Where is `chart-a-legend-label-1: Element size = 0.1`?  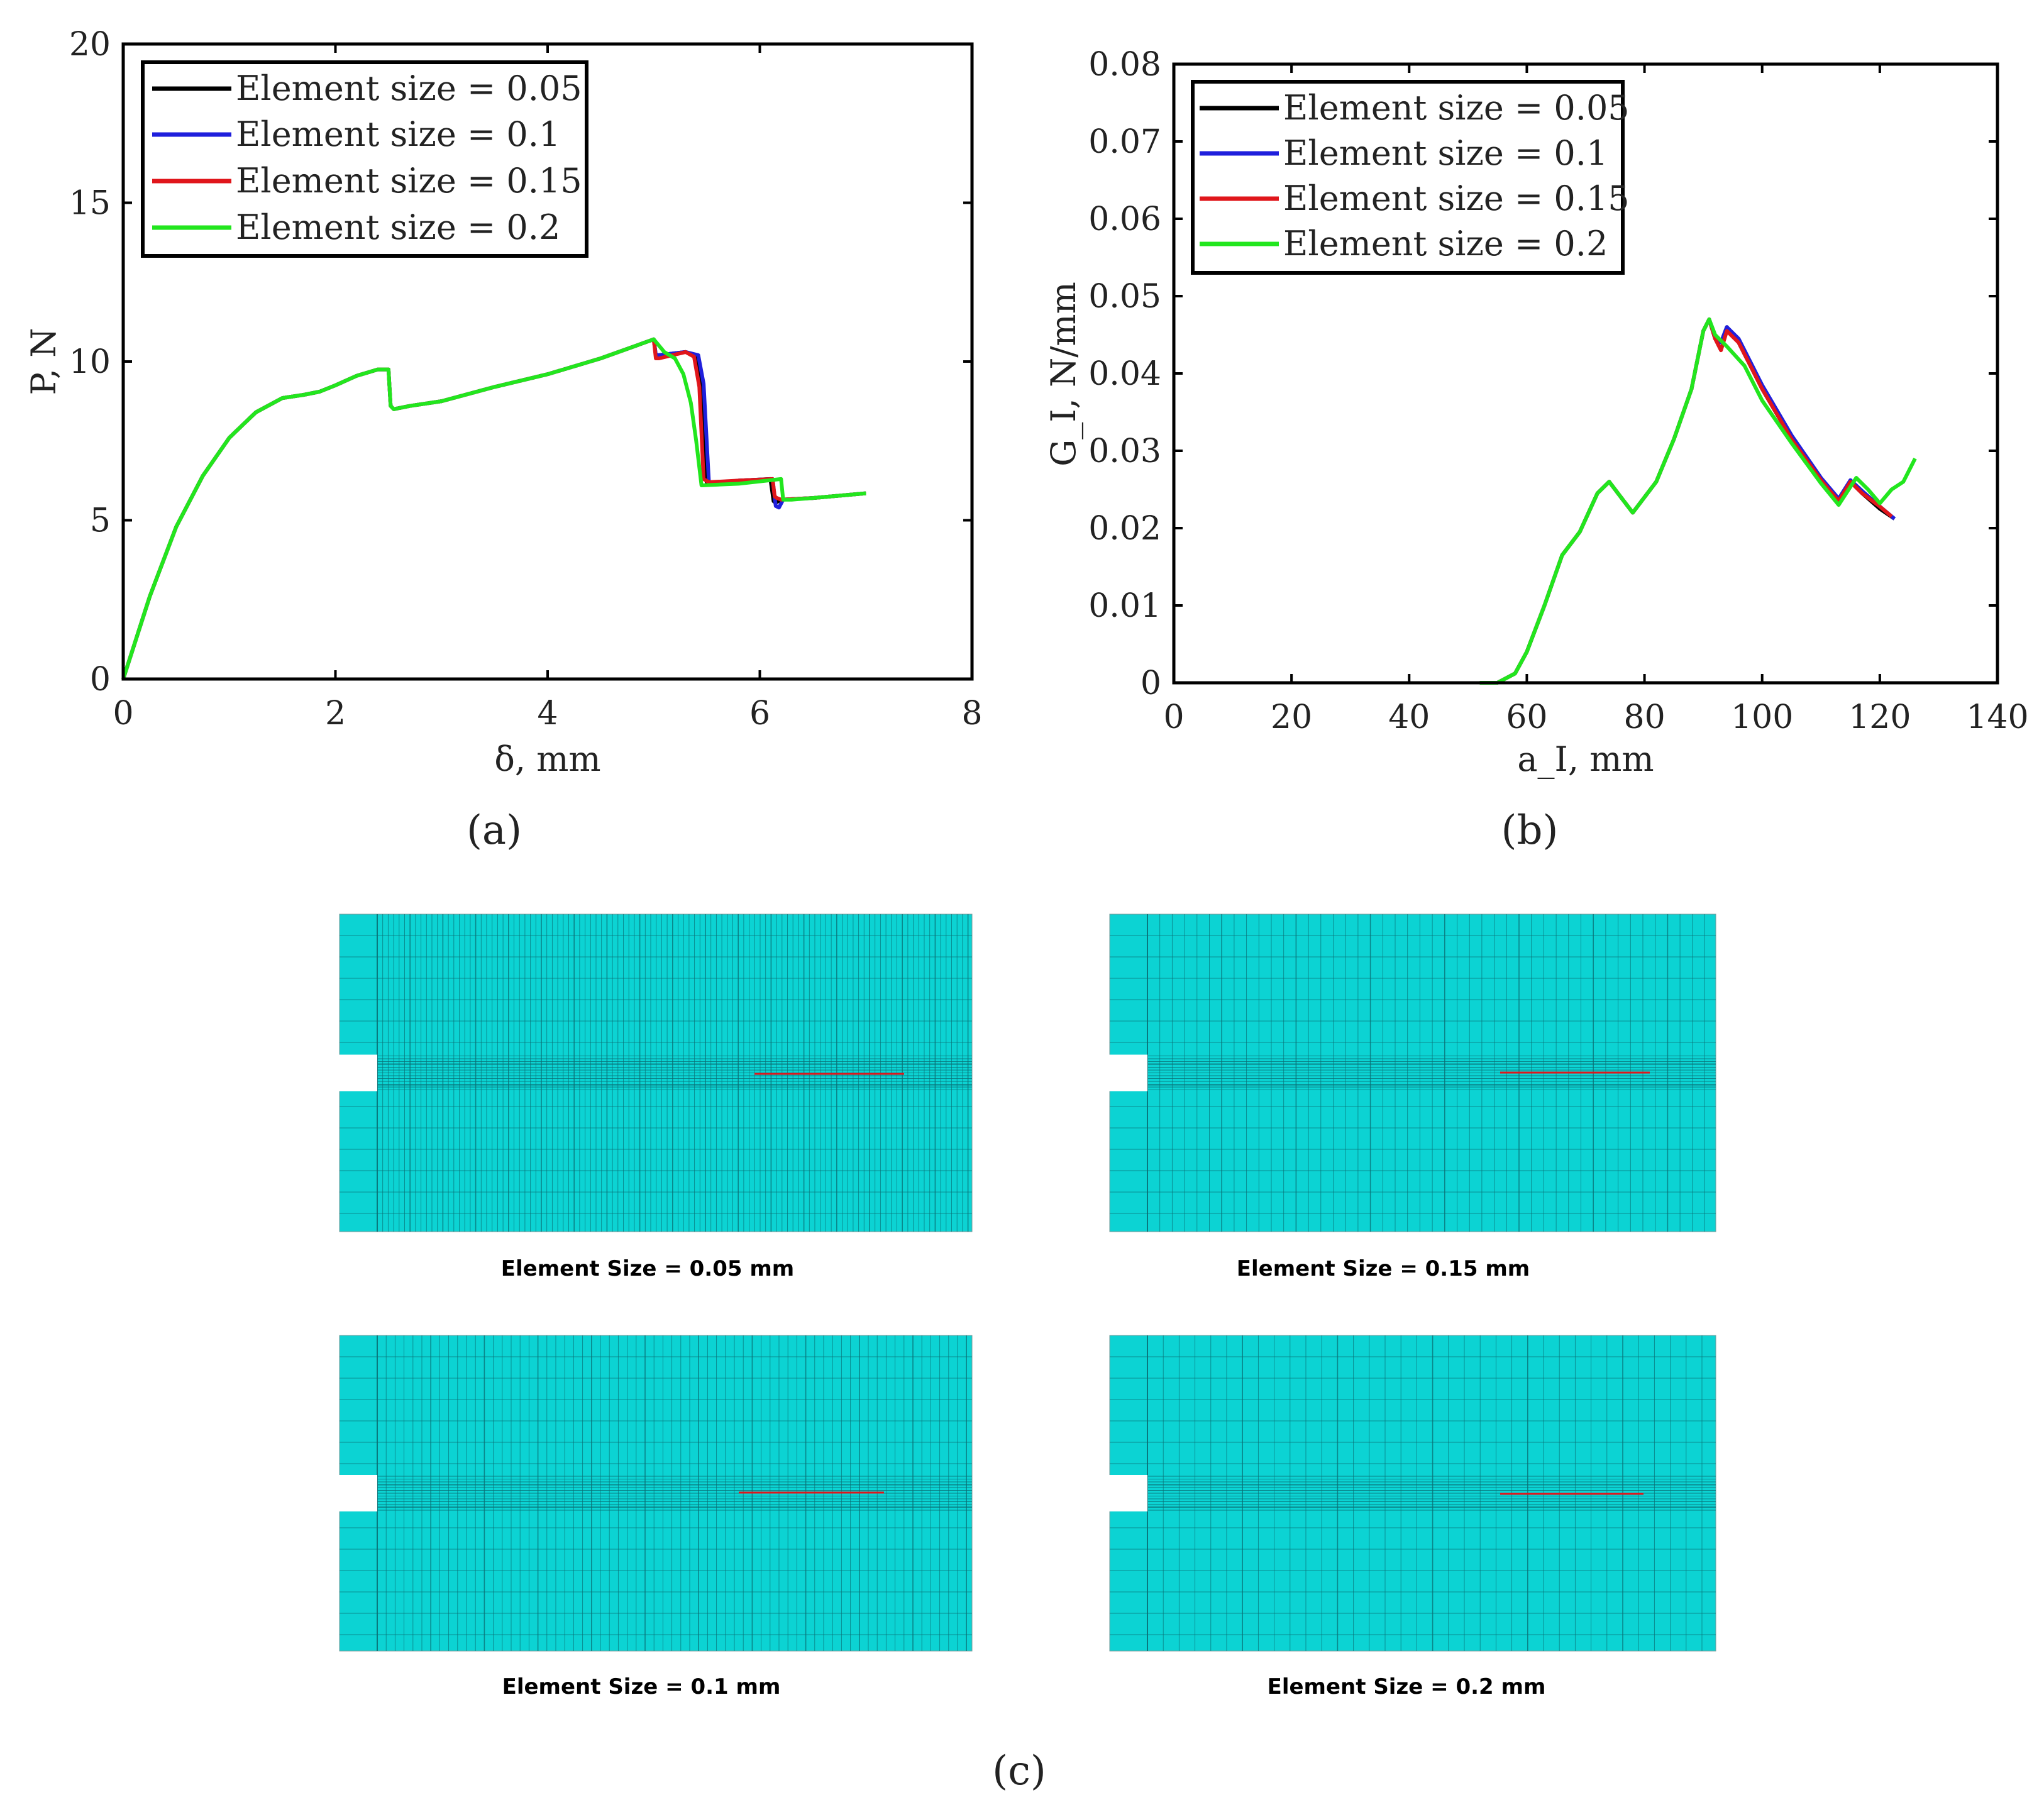
chart-a-legend-label-1: Element size = 0.1 is located at coordinates (398, 134).